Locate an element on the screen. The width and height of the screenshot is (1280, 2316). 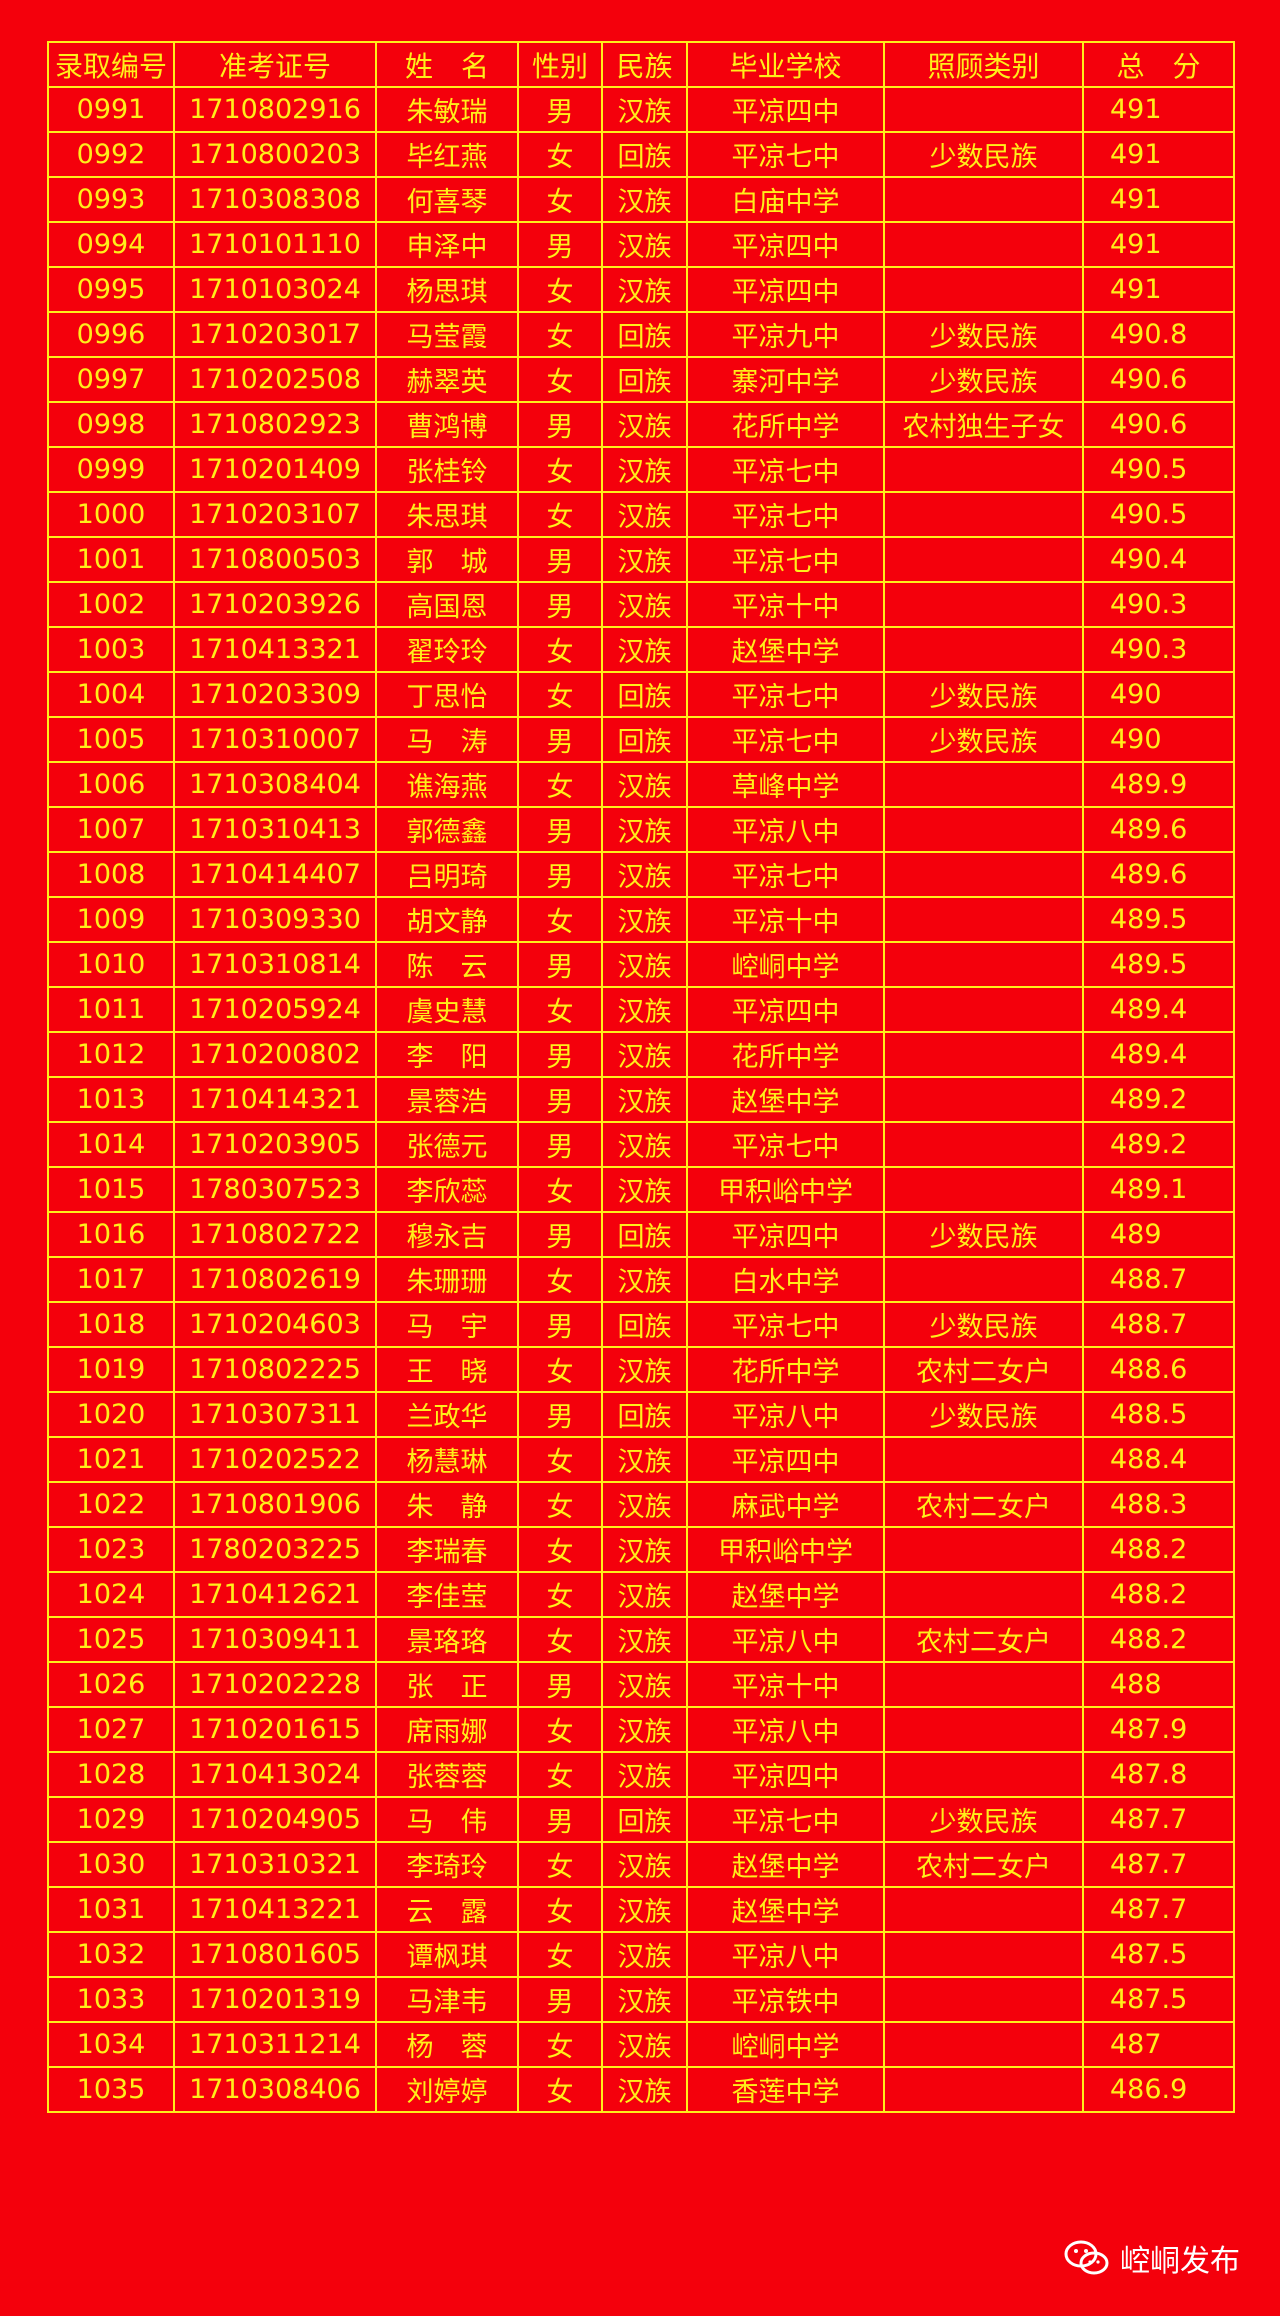
header-cell: 录取编号 is located at coordinates (111, 64).